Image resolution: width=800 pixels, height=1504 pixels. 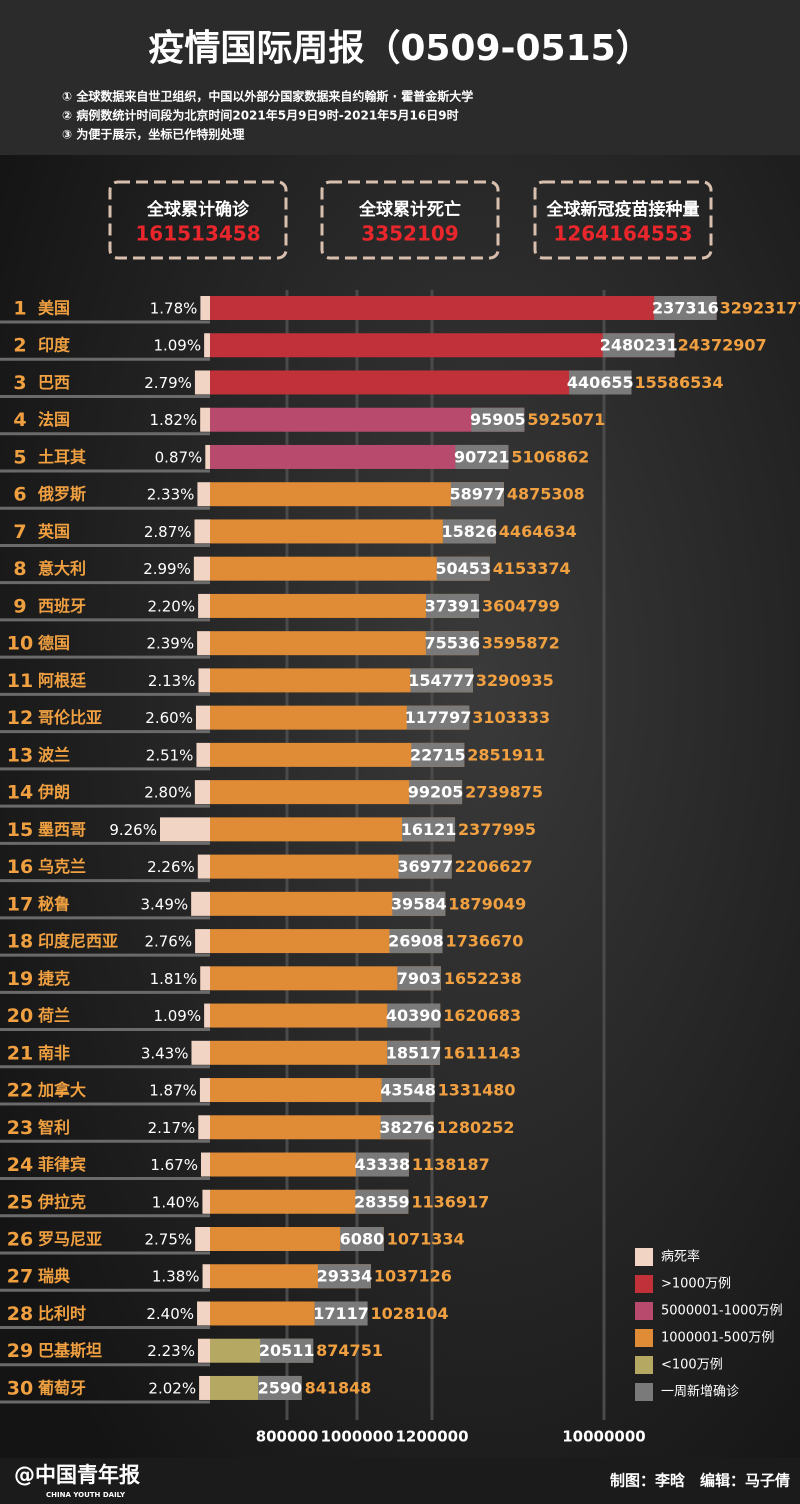 I want to click on weekly-label: 117797, so click(x=438, y=717).